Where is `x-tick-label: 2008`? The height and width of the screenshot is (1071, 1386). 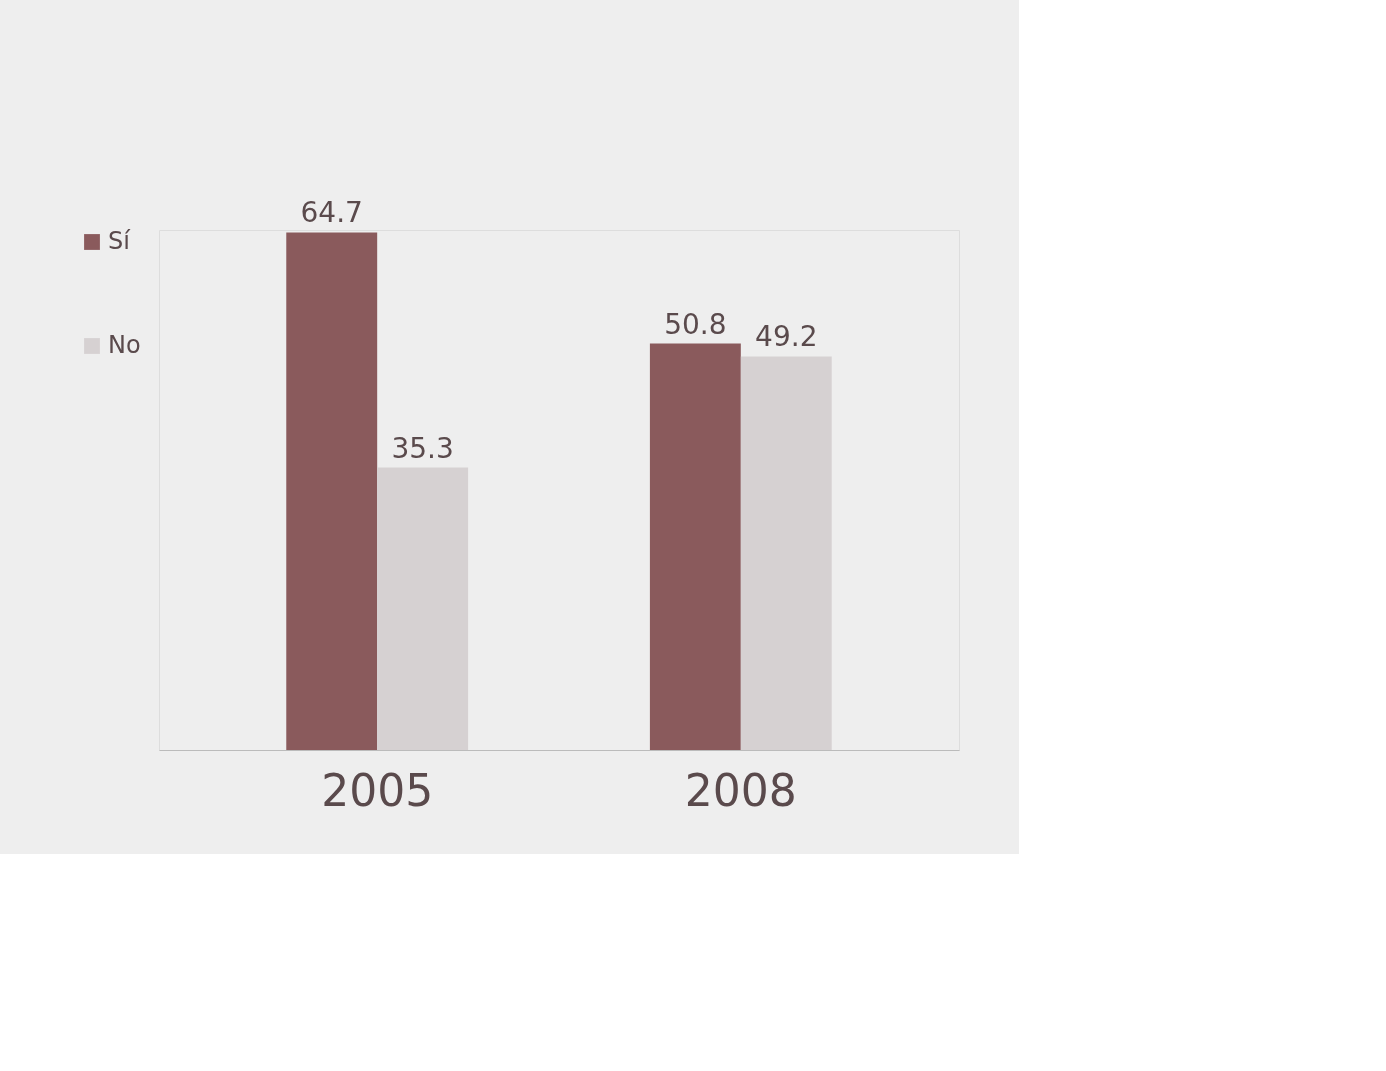 x-tick-label: 2008 is located at coordinates (740, 790).